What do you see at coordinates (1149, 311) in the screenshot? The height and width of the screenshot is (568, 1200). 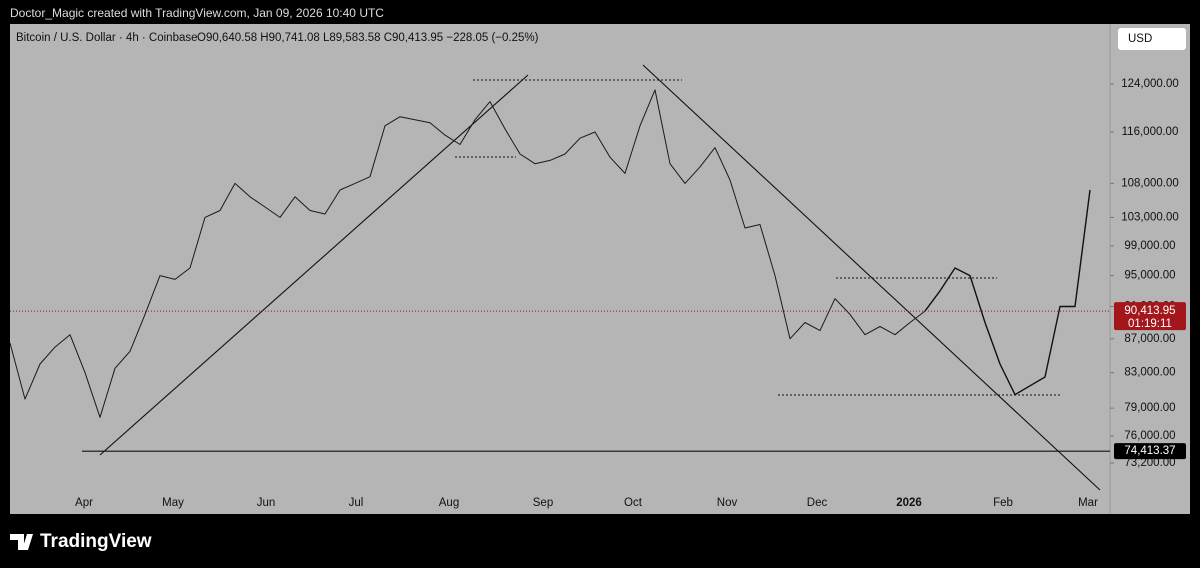 I see `last-price-label: 90,413.95` at bounding box center [1149, 311].